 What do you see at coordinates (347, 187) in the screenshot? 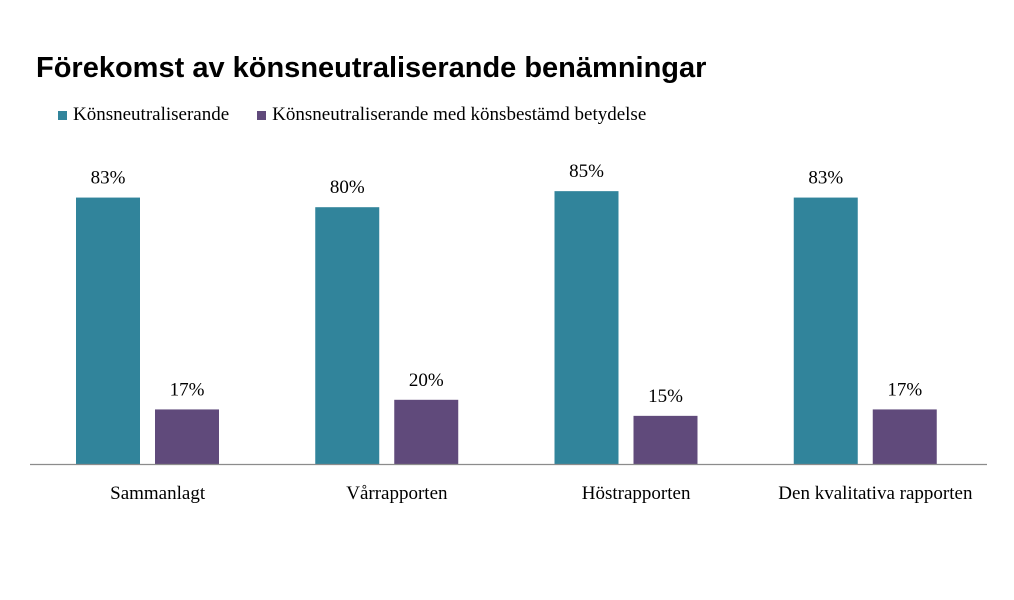
I see `data-label-series-1-2: 80%` at bounding box center [347, 187].